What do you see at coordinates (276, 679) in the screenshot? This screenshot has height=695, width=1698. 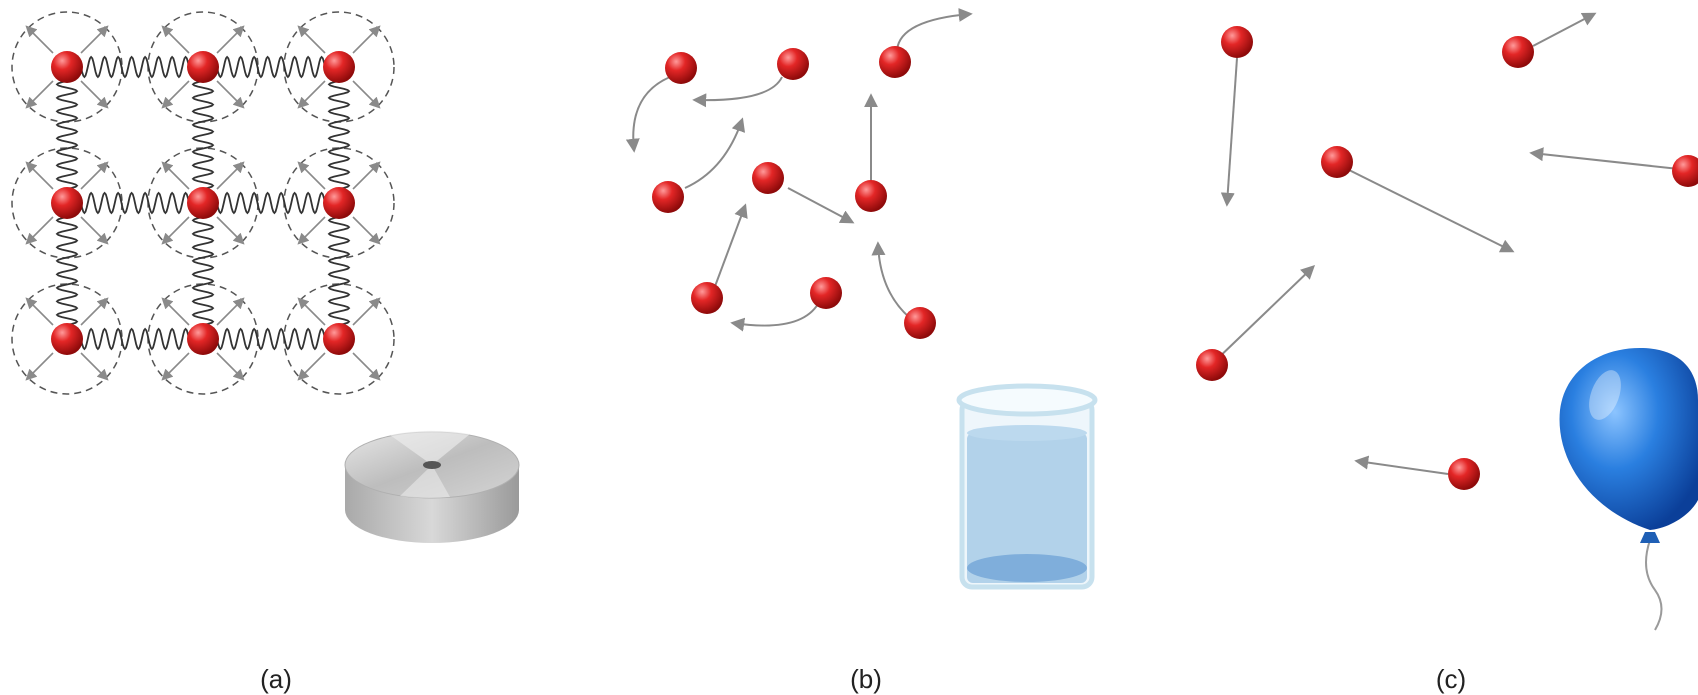 I see `panel-label-a: (a)` at bounding box center [276, 679].